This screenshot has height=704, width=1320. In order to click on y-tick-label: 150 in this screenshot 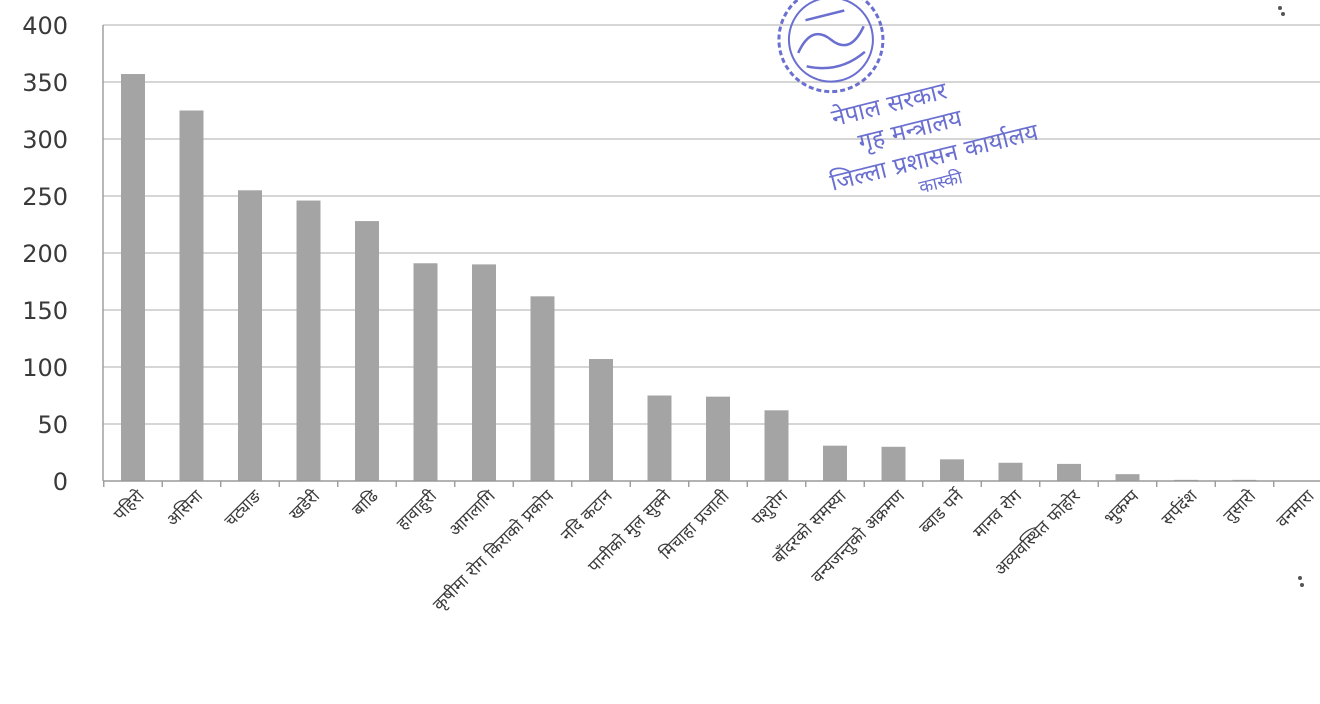, I will do `click(45, 311)`.